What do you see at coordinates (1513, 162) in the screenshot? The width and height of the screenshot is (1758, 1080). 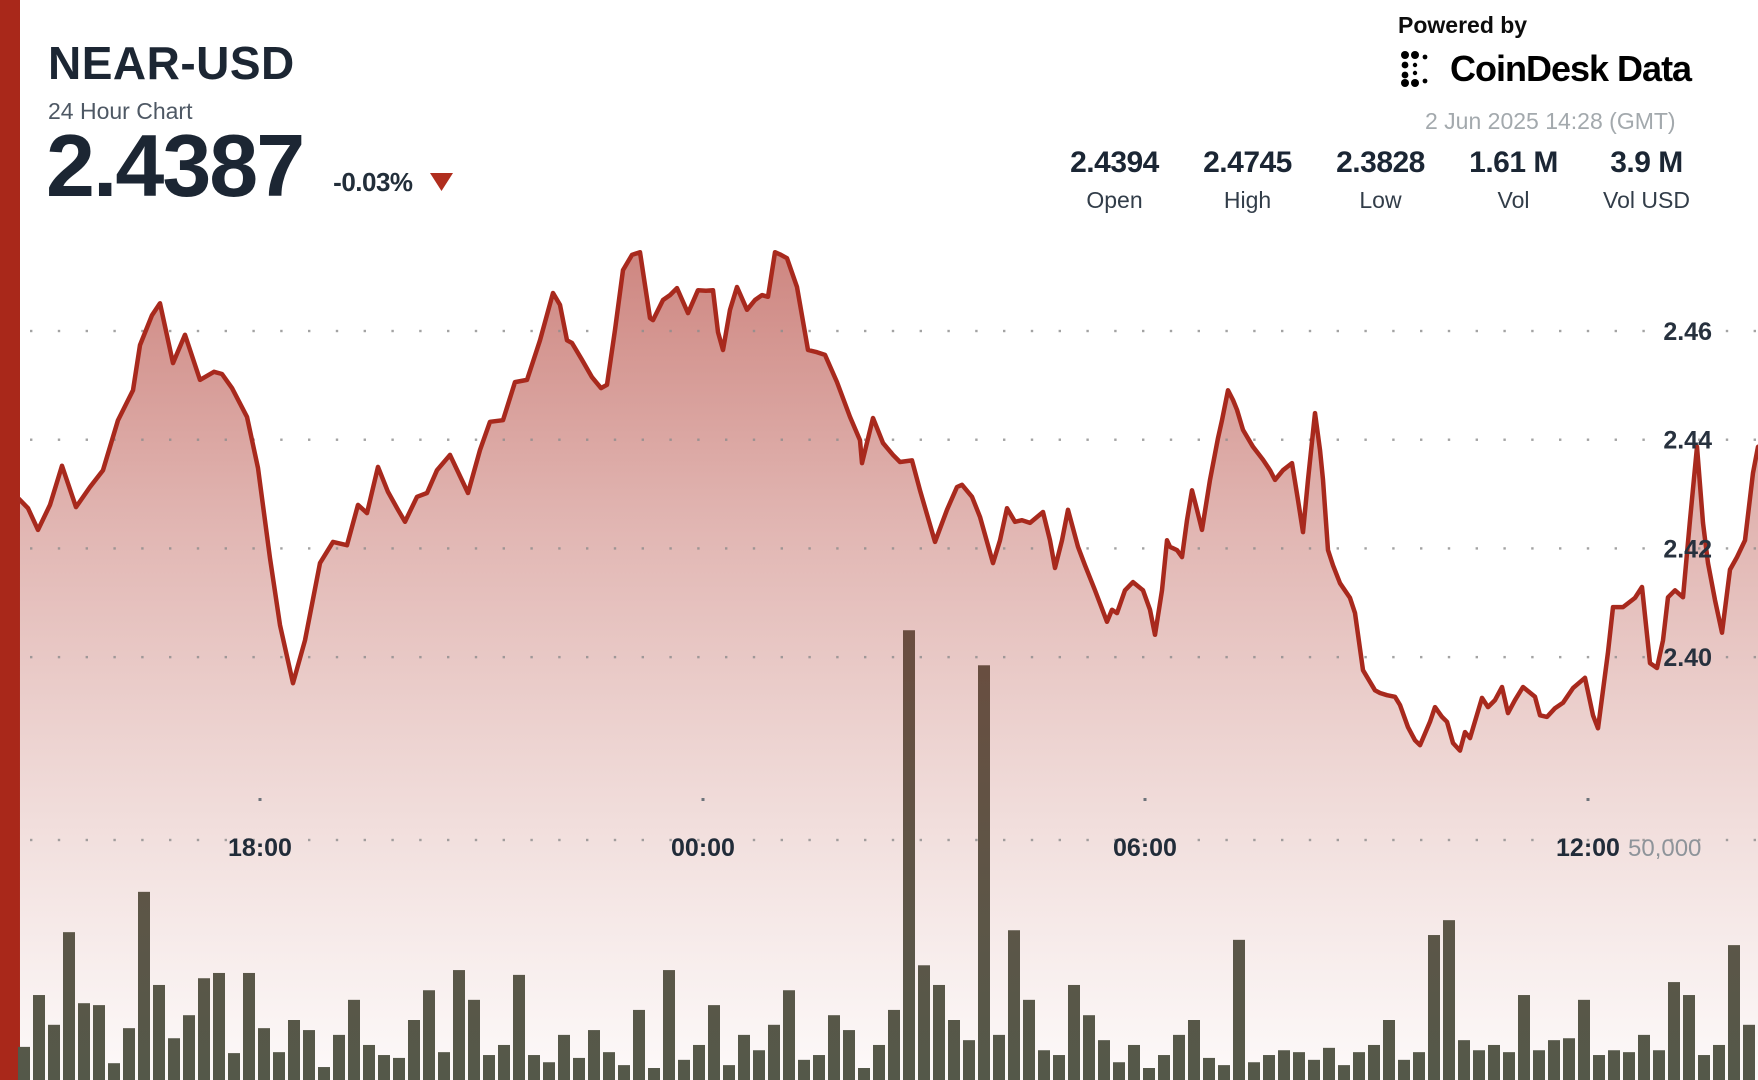 I see `stat-vol-value: 1.61 M` at bounding box center [1513, 162].